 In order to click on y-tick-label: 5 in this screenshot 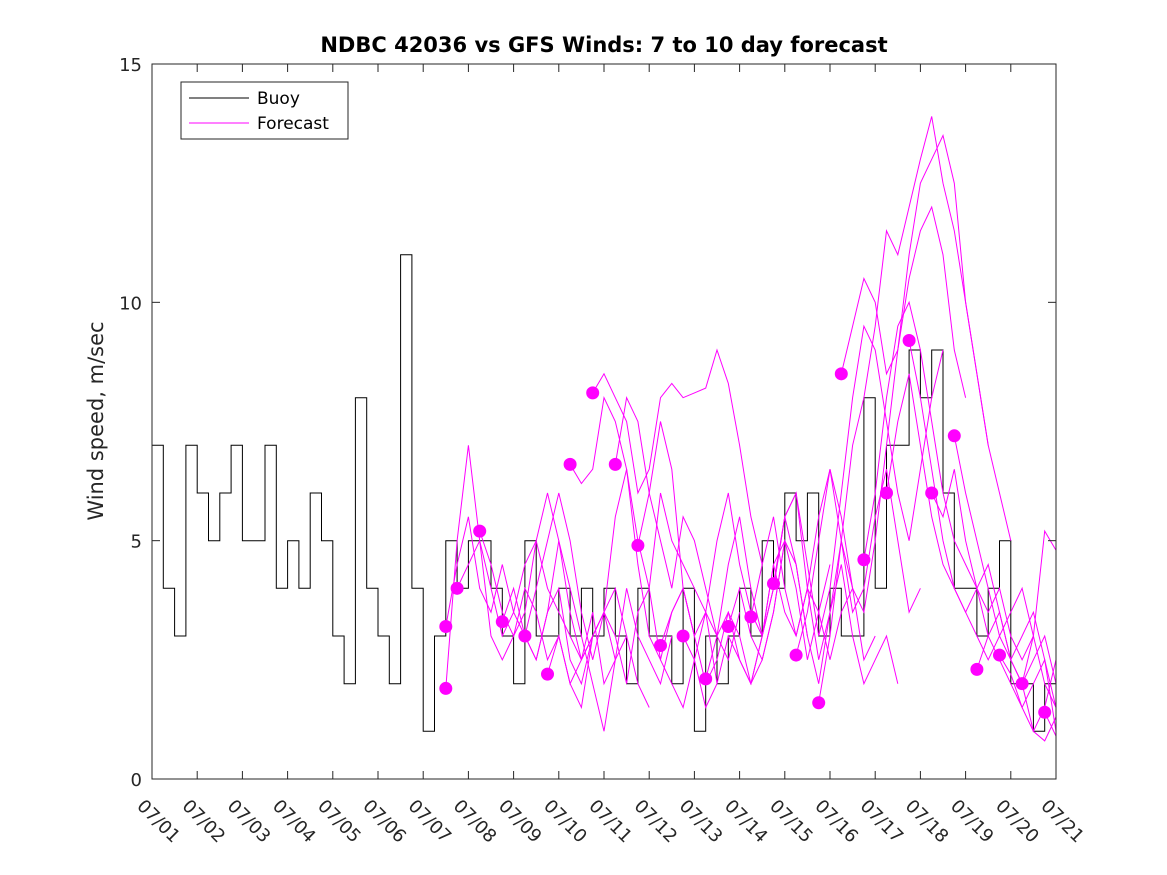, I will do `click(136, 542)`.